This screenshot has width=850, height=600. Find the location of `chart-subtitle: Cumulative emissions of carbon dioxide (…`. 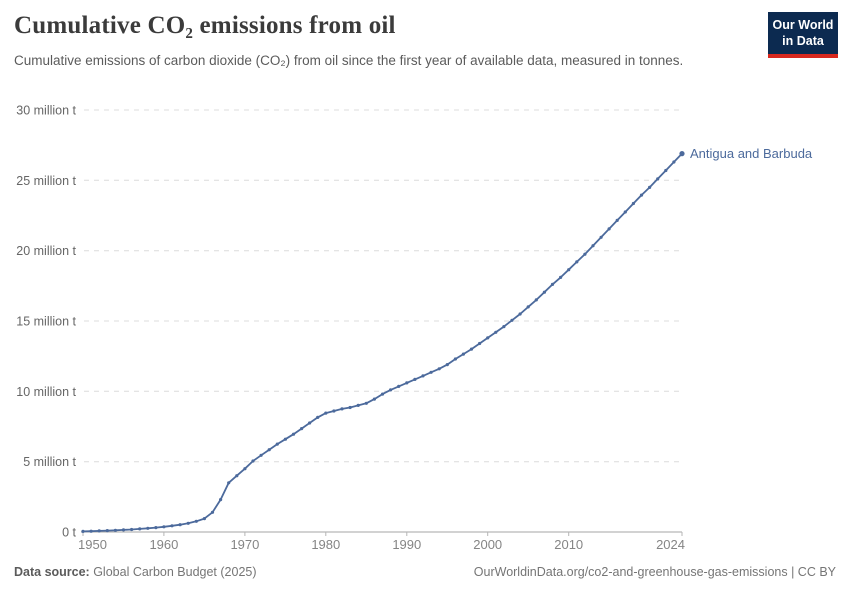

chart-subtitle: Cumulative emissions of carbon dioxide (… is located at coordinates (349, 60).